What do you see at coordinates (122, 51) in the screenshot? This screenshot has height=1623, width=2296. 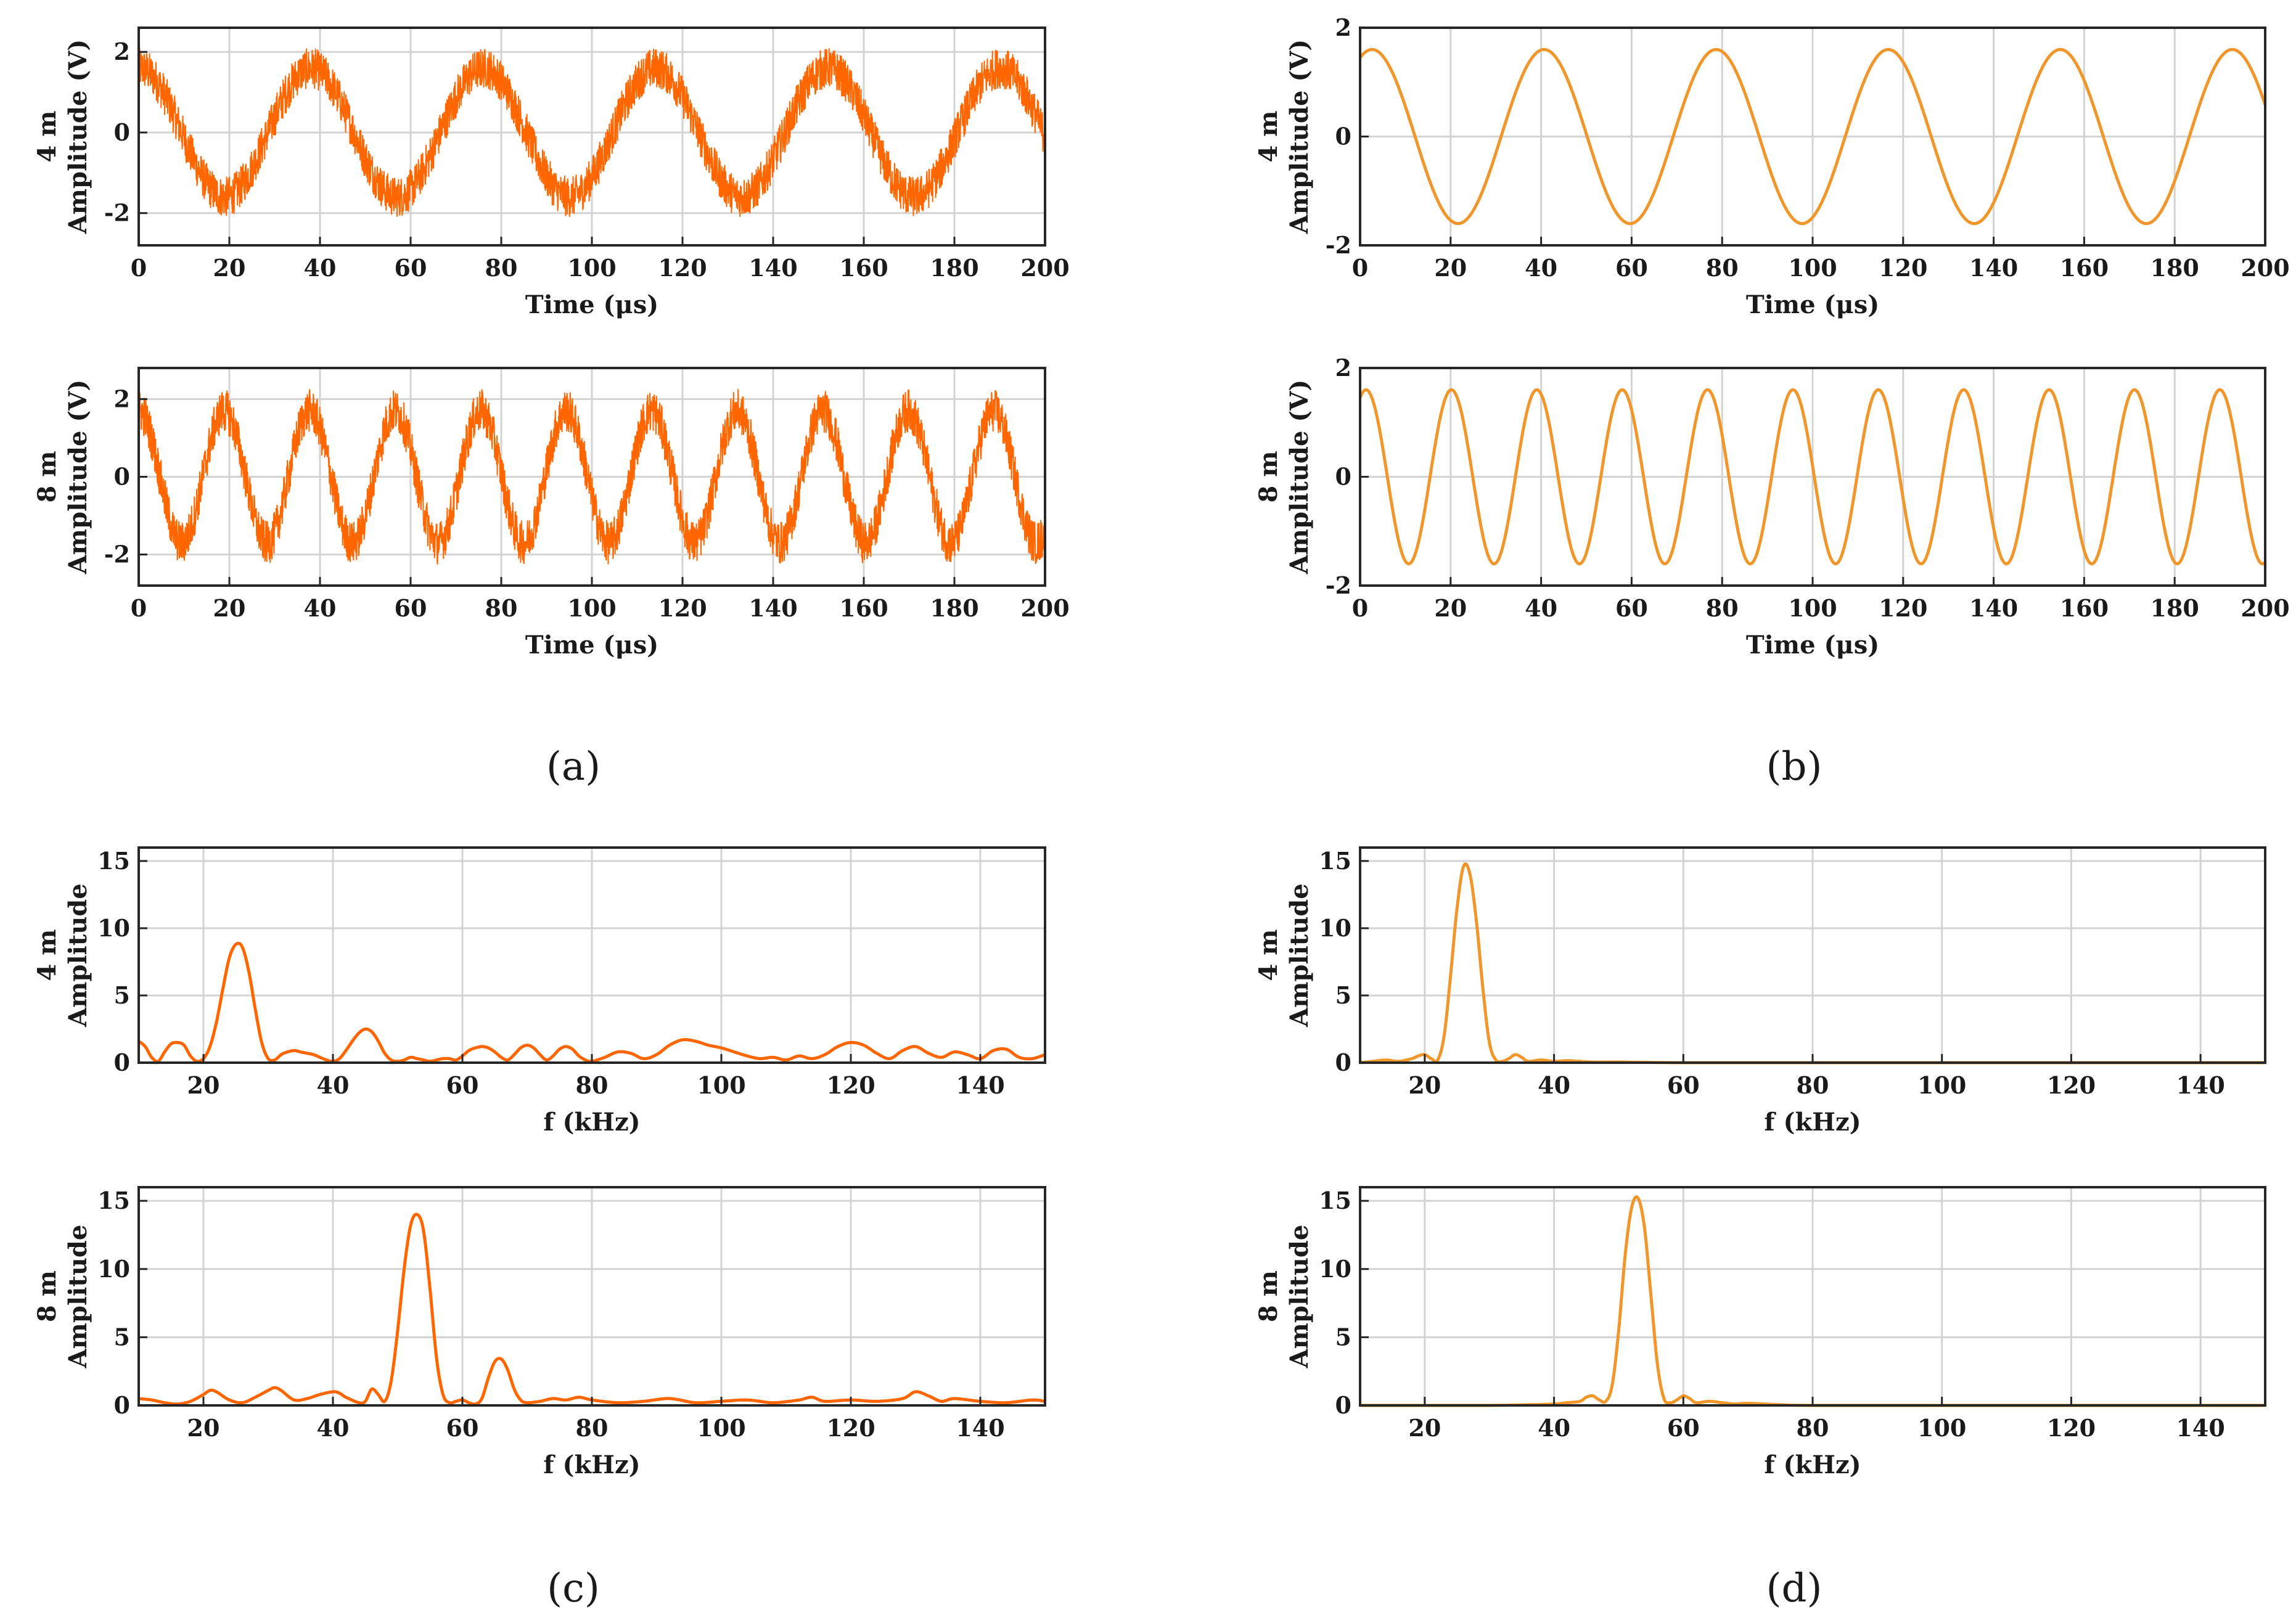 I see `y-tick-label: 2` at bounding box center [122, 51].